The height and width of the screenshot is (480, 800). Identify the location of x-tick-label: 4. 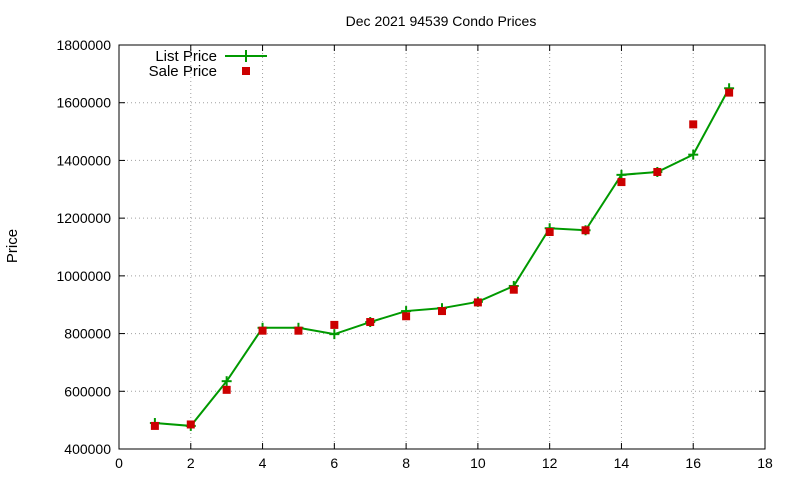
(263, 463).